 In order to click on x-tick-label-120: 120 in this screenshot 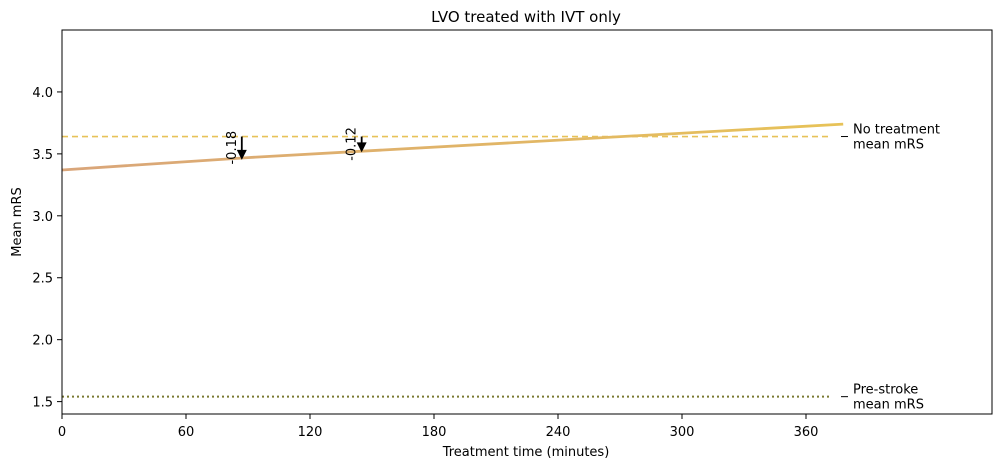, I will do `click(310, 432)`.